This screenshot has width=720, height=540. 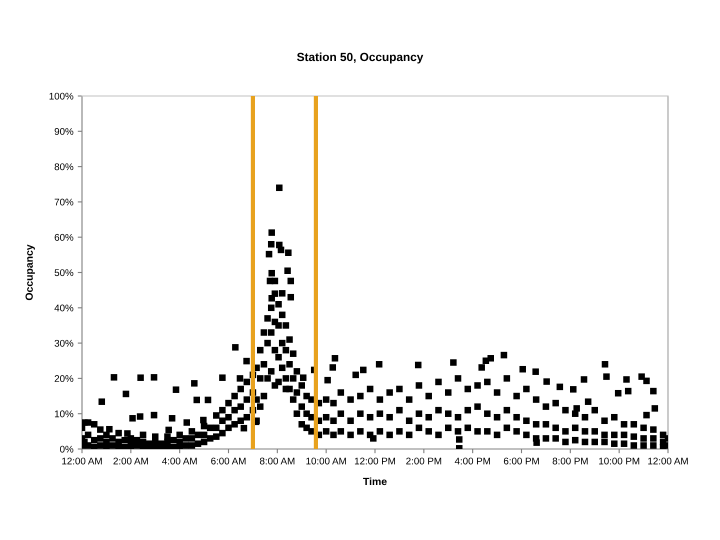 What do you see at coordinates (326, 461) in the screenshot?
I see `x-tick-label: 10:00 AM` at bounding box center [326, 461].